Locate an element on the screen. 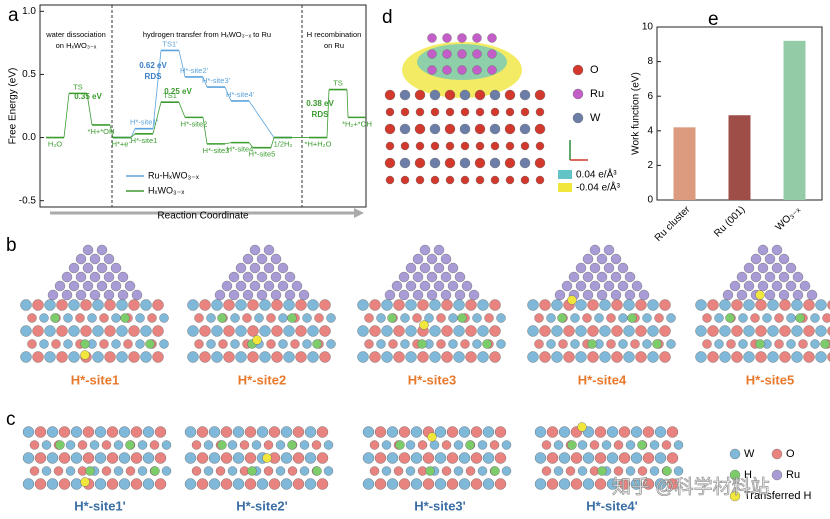 Image resolution: width=830 pixels, height=519 pixels. legend-swatch is located at coordinates (565, 174).